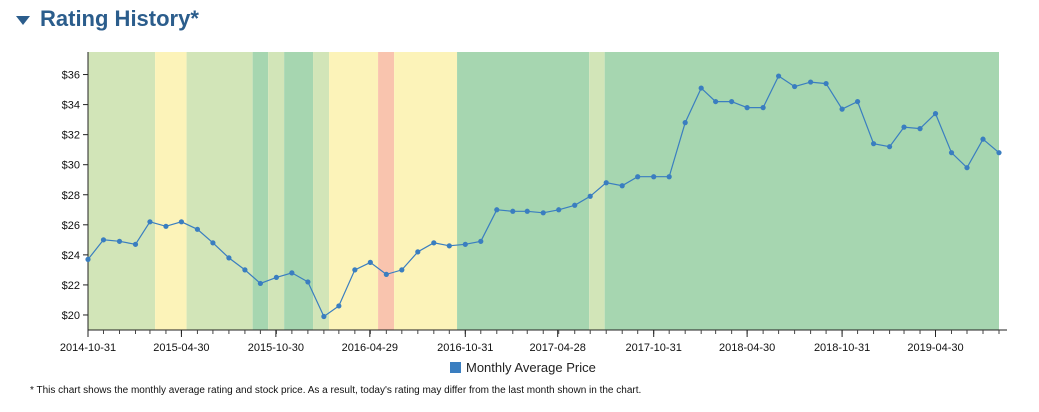  Describe the element at coordinates (370, 348) in the screenshot. I see `x-tick-label-3: 2016-04-29` at that location.